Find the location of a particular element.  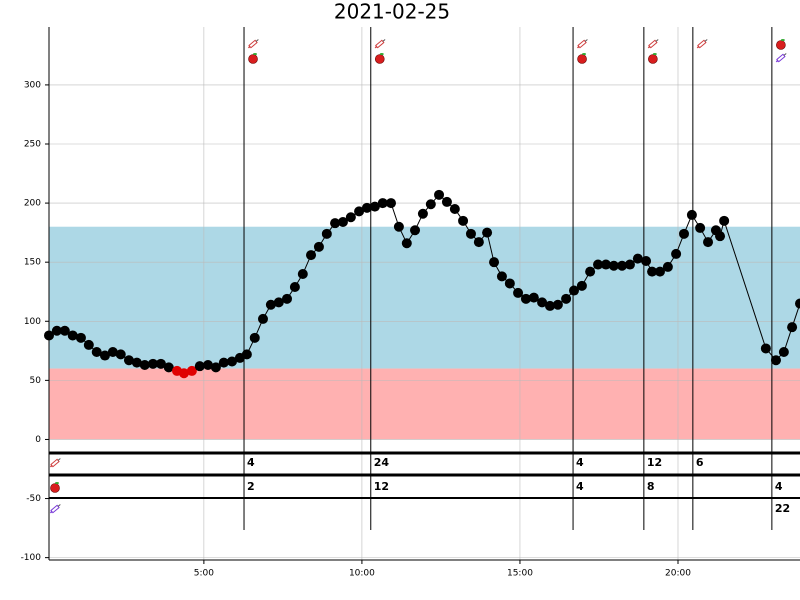

basal-label: 22 is located at coordinates (782, 508).